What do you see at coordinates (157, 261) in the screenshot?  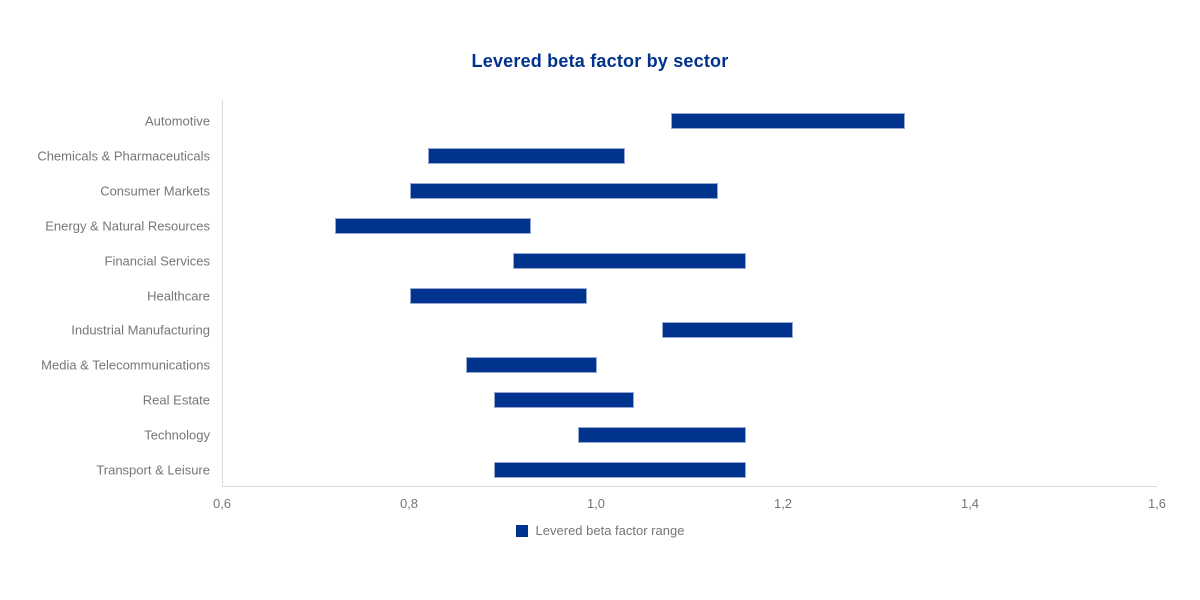 I see `category-label-financial-services: Financial Services` at bounding box center [157, 261].